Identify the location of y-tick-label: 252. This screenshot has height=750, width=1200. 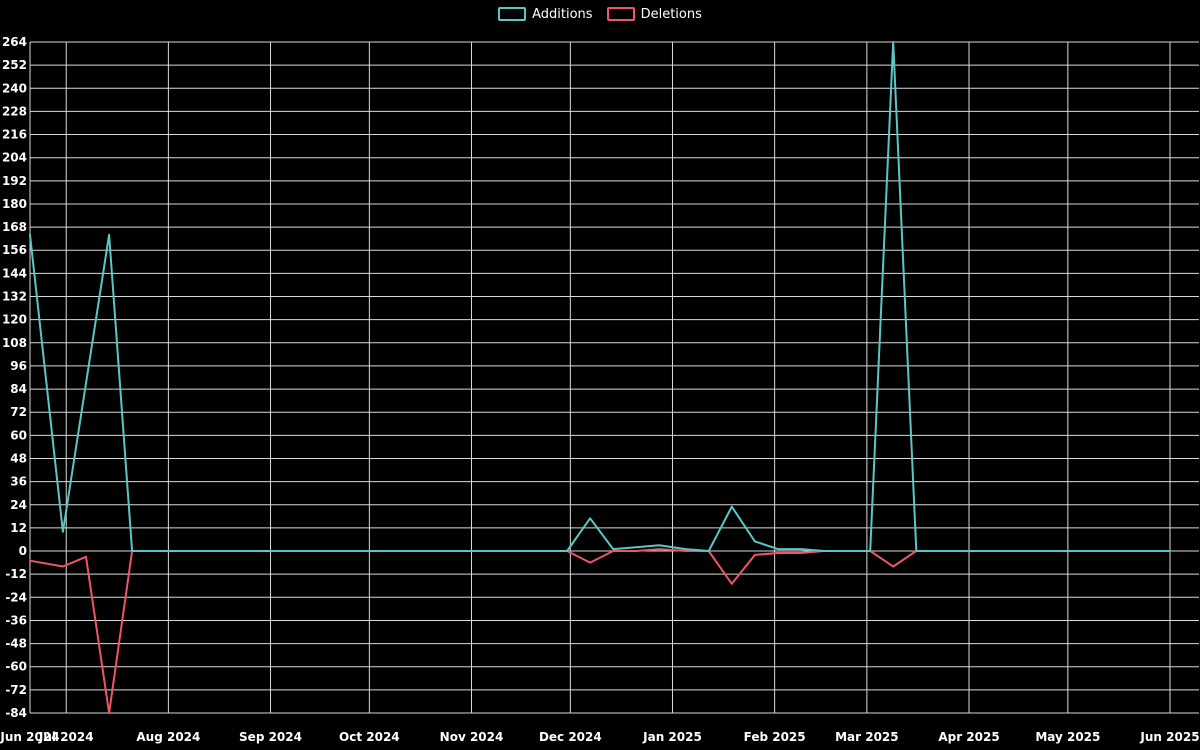
(14, 65).